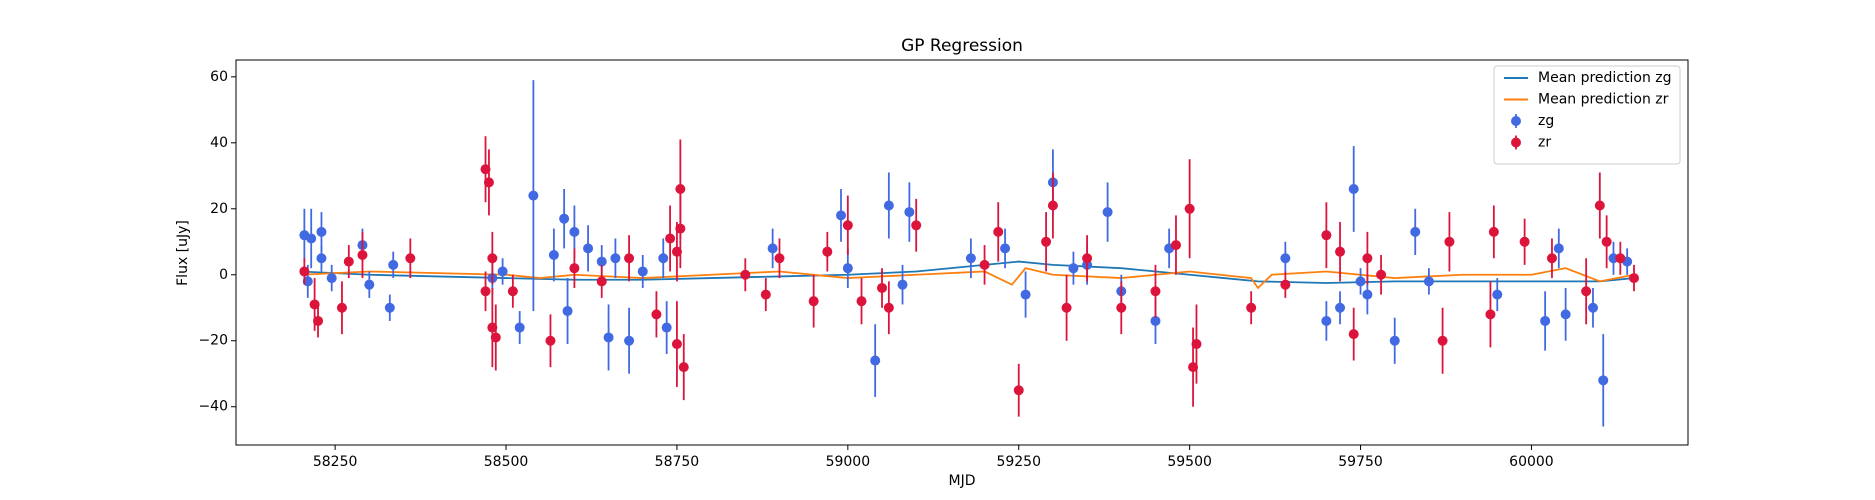  What do you see at coordinates (213, 341) in the screenshot?
I see `y-tick-label: −20` at bounding box center [213, 341].